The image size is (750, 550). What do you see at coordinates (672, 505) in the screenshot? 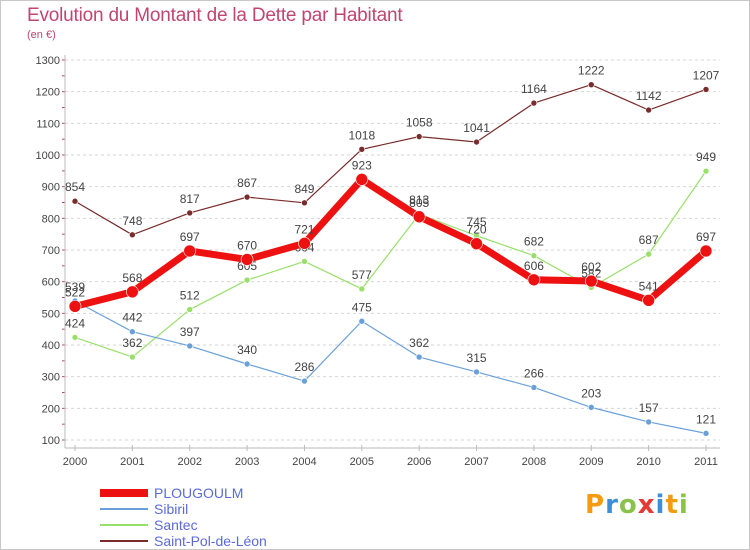
I see `logo-letter: t` at bounding box center [672, 505].